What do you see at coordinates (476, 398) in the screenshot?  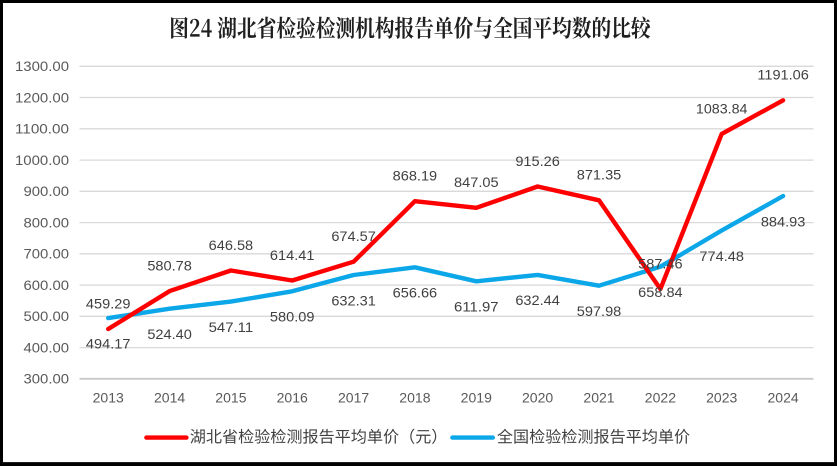 I see `svg-text: 2019` at bounding box center [476, 398].